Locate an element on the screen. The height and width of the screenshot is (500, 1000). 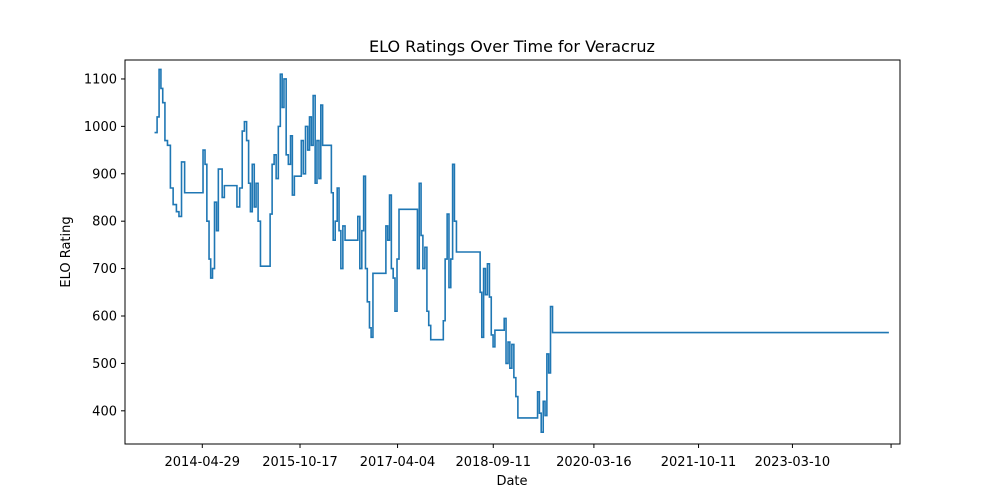
y-tick-label: 1100 is located at coordinates (100, 79).